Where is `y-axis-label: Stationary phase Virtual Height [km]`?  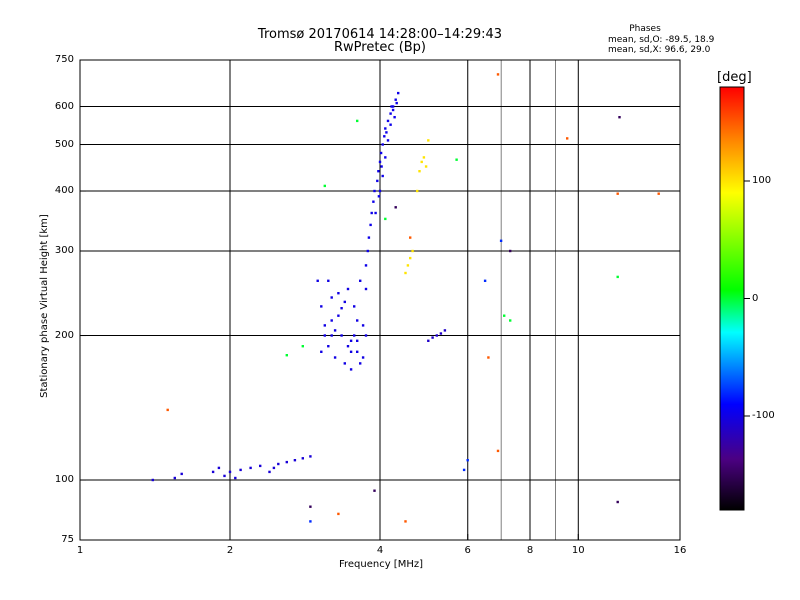 y-axis-label: Stationary phase Virtual Height [km] is located at coordinates (44, 306).